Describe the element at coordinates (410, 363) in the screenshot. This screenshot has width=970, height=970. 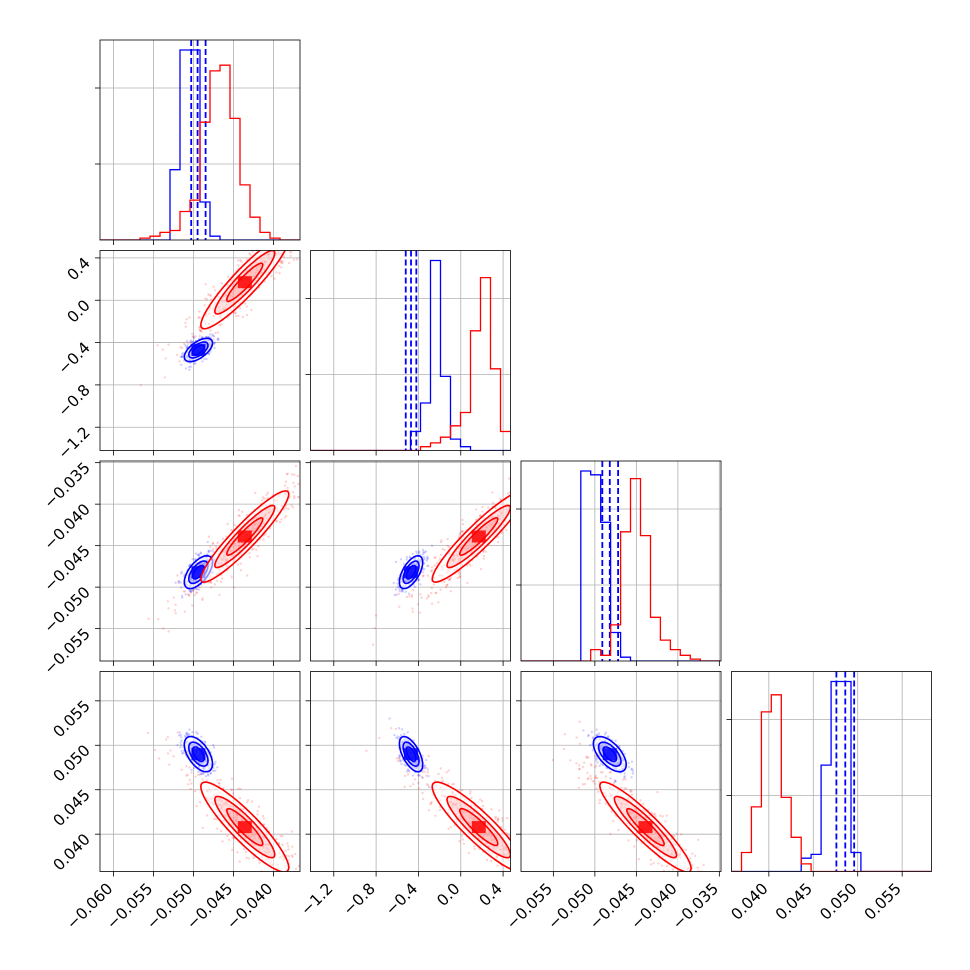
I see `red-histogram` at that location.